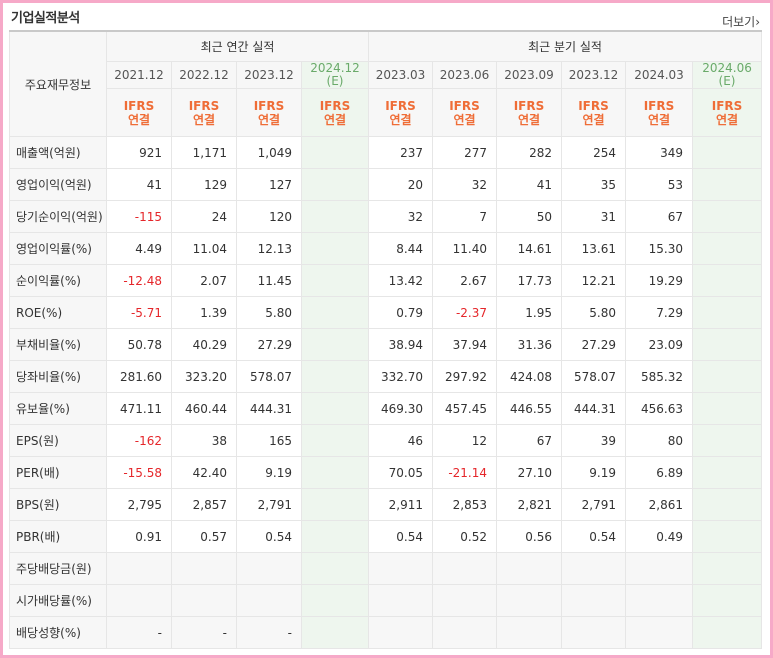 This screenshot has width=773, height=658. Describe the element at coordinates (139, 376) in the screenshot. I see `annual-value-cell: 281.60` at that location.